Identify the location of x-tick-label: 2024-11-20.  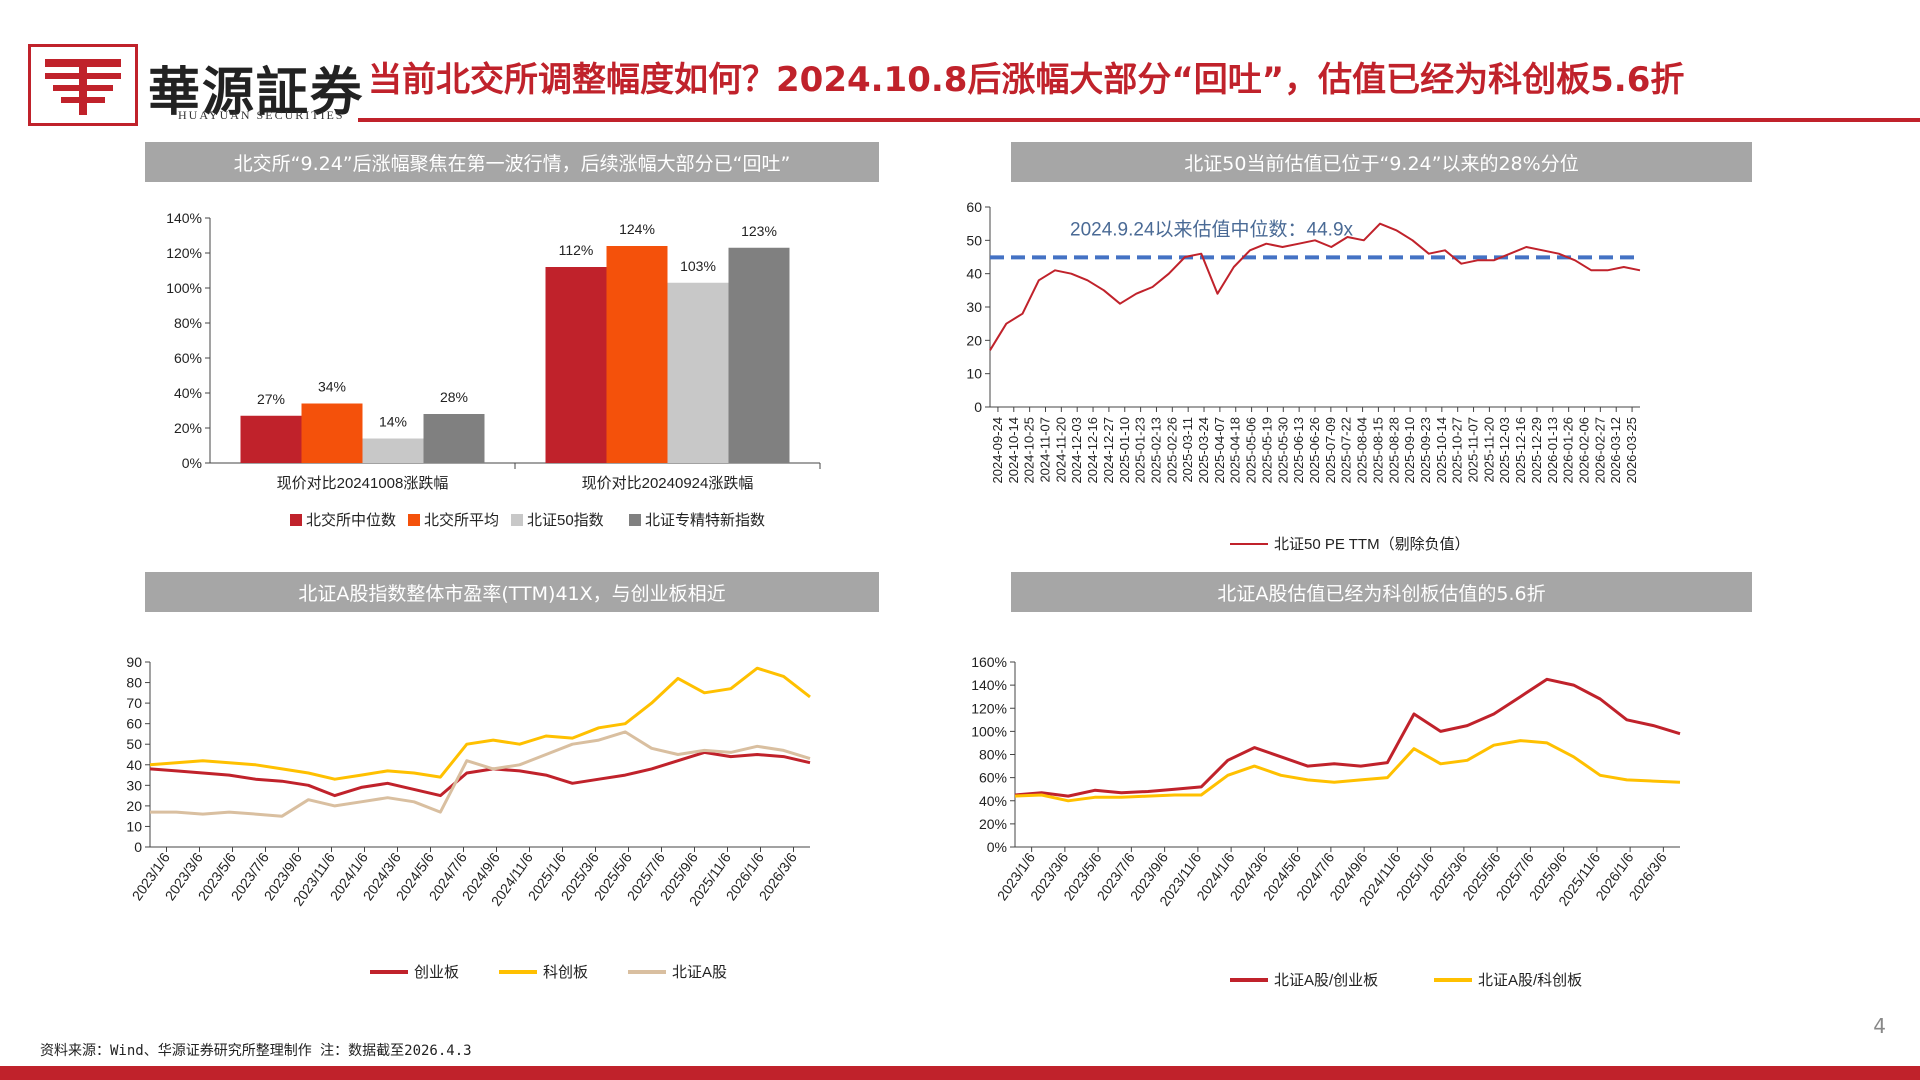
(1060, 450).